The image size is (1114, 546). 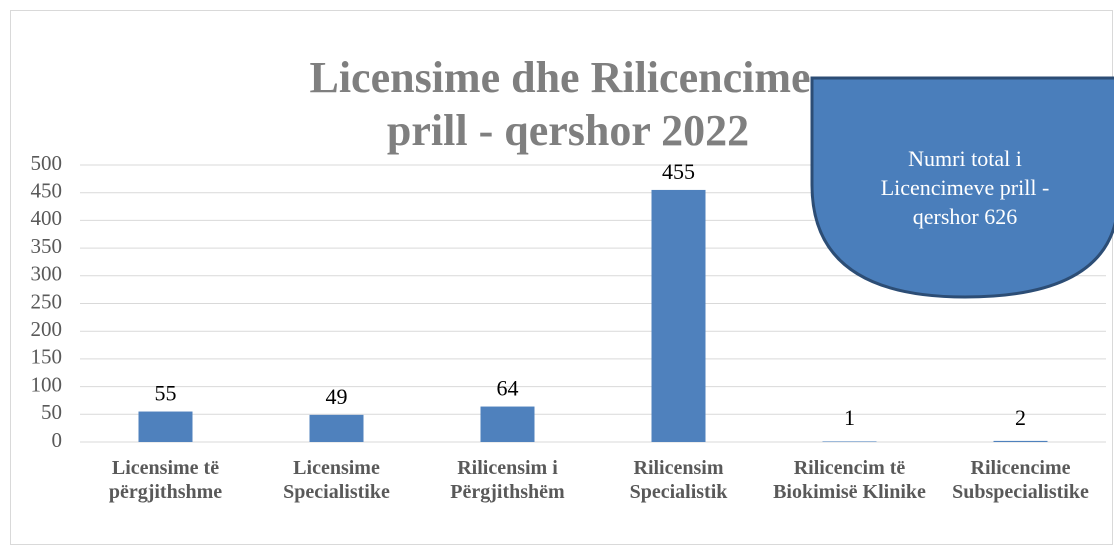 I want to click on y-tick-label: 200, so click(x=47, y=329).